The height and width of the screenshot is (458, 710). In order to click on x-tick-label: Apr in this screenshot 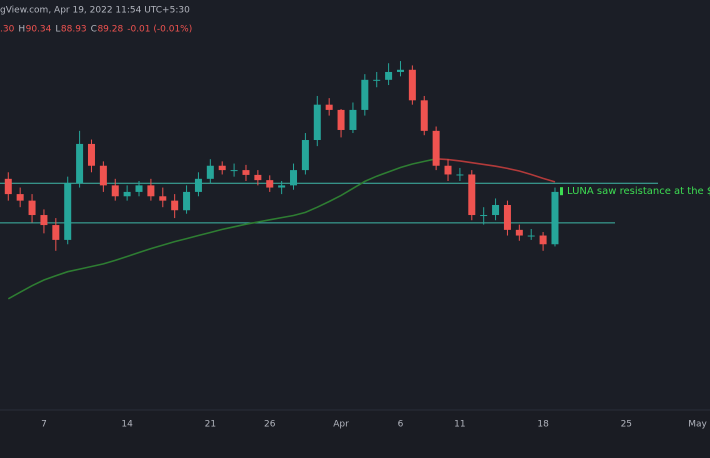, I will do `click(341, 425)`.